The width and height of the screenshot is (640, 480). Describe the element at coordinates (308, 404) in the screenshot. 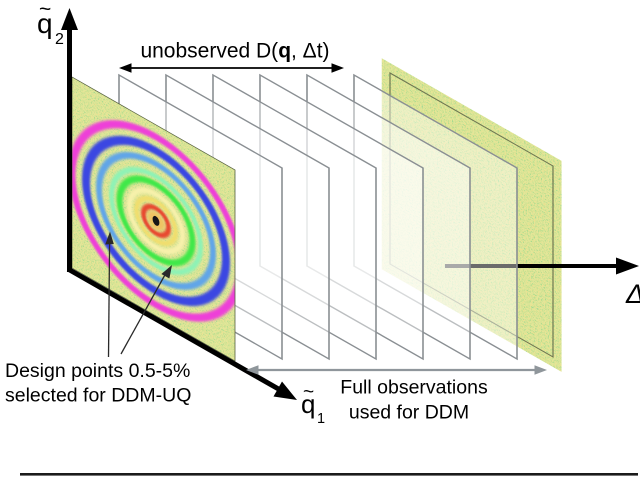

I see `q1-label-symbol: q` at that location.